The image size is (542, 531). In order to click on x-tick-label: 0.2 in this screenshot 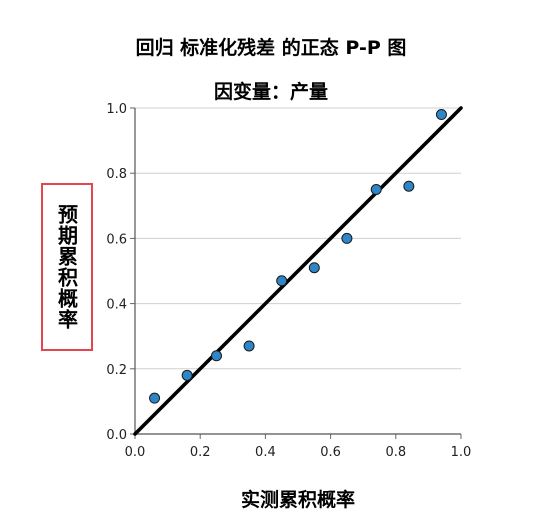, I will do `click(200, 452)`.